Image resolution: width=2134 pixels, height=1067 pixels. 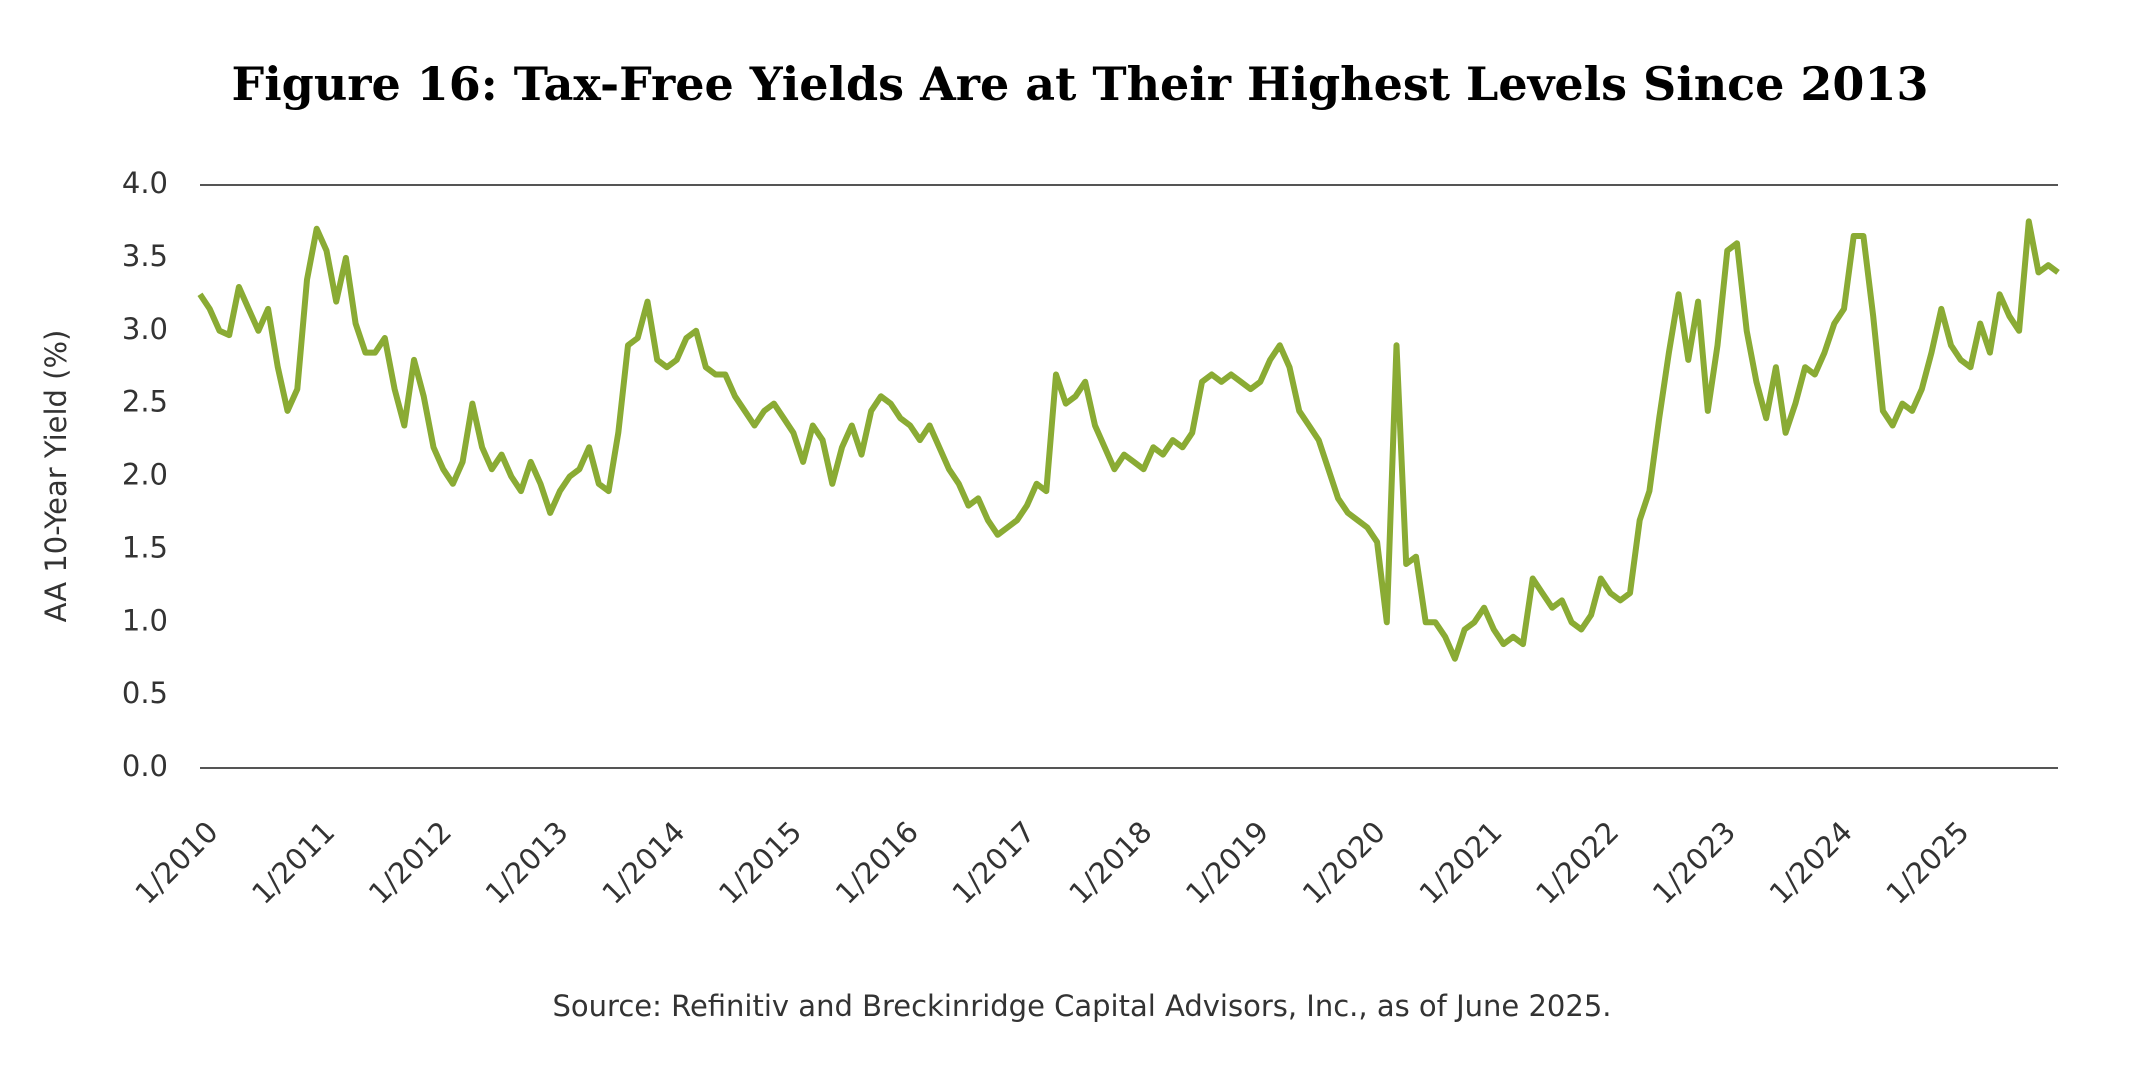 I want to click on x-tick-label: 1/2021, so click(x=1460, y=863).